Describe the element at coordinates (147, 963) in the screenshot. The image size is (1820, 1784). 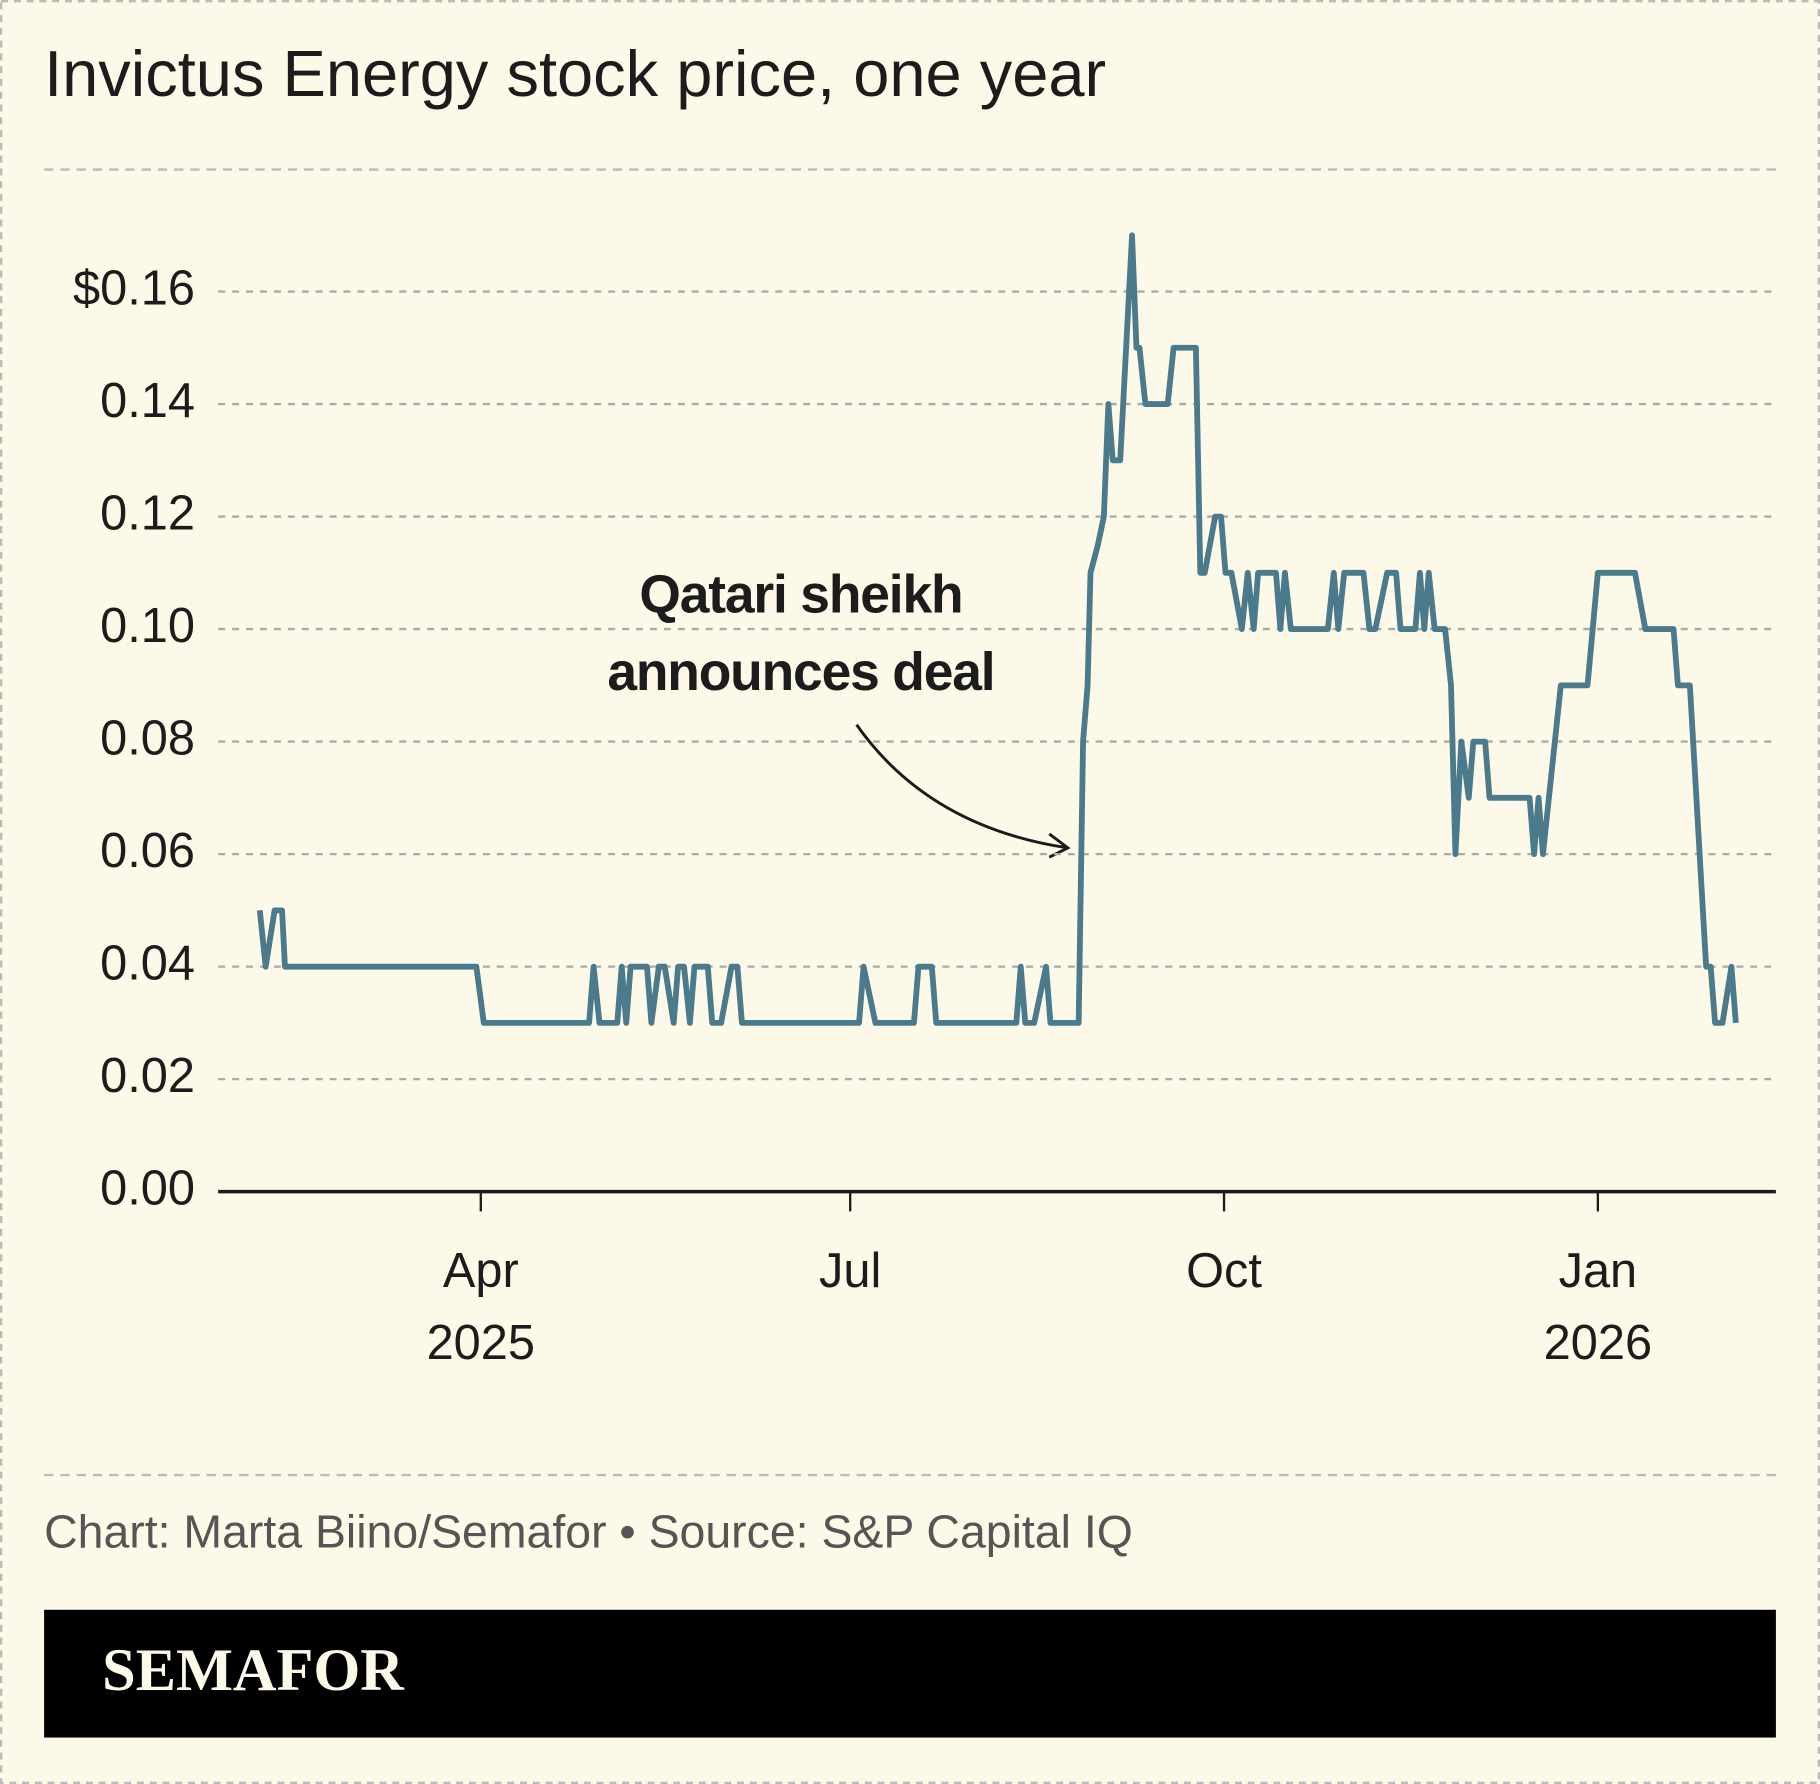
I see `y-tick-label: 0.04` at that location.